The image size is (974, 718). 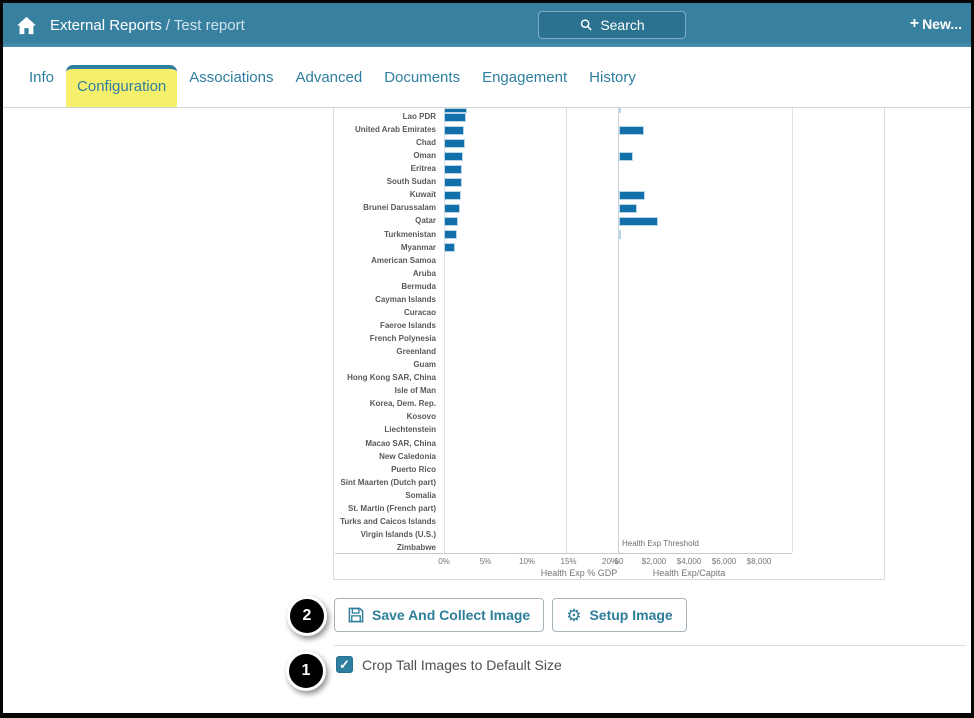 I want to click on row-label: Greenland, so click(x=416, y=352).